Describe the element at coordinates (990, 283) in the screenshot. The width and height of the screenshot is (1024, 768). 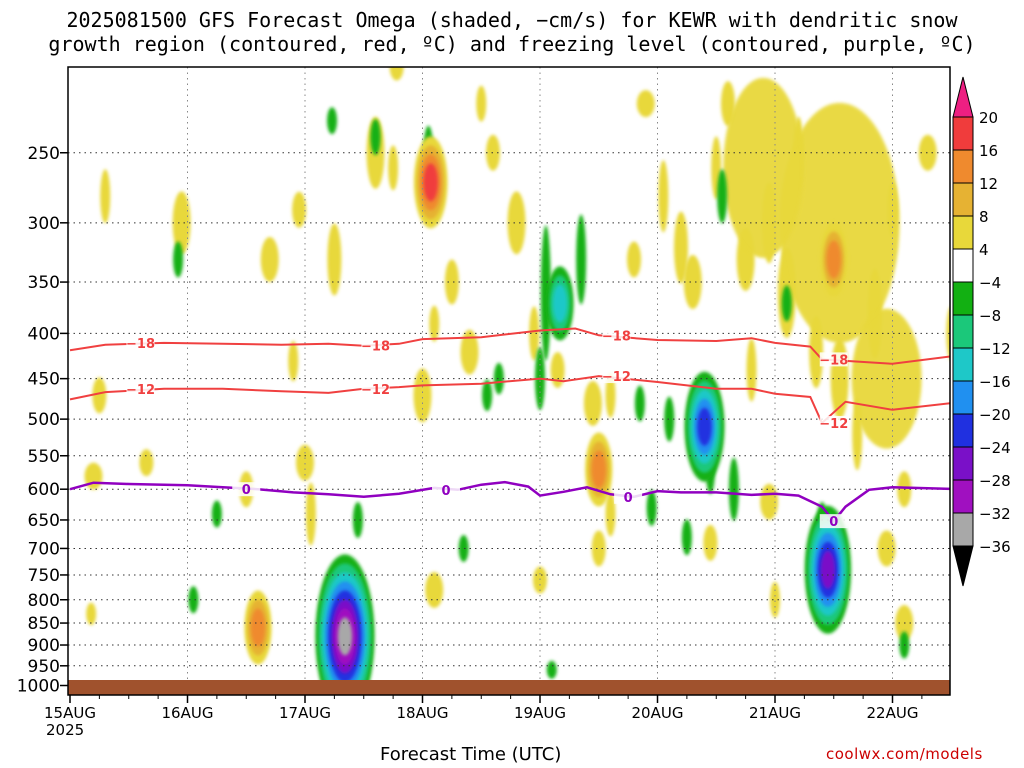
I see `colorbar-label: −4` at that location.